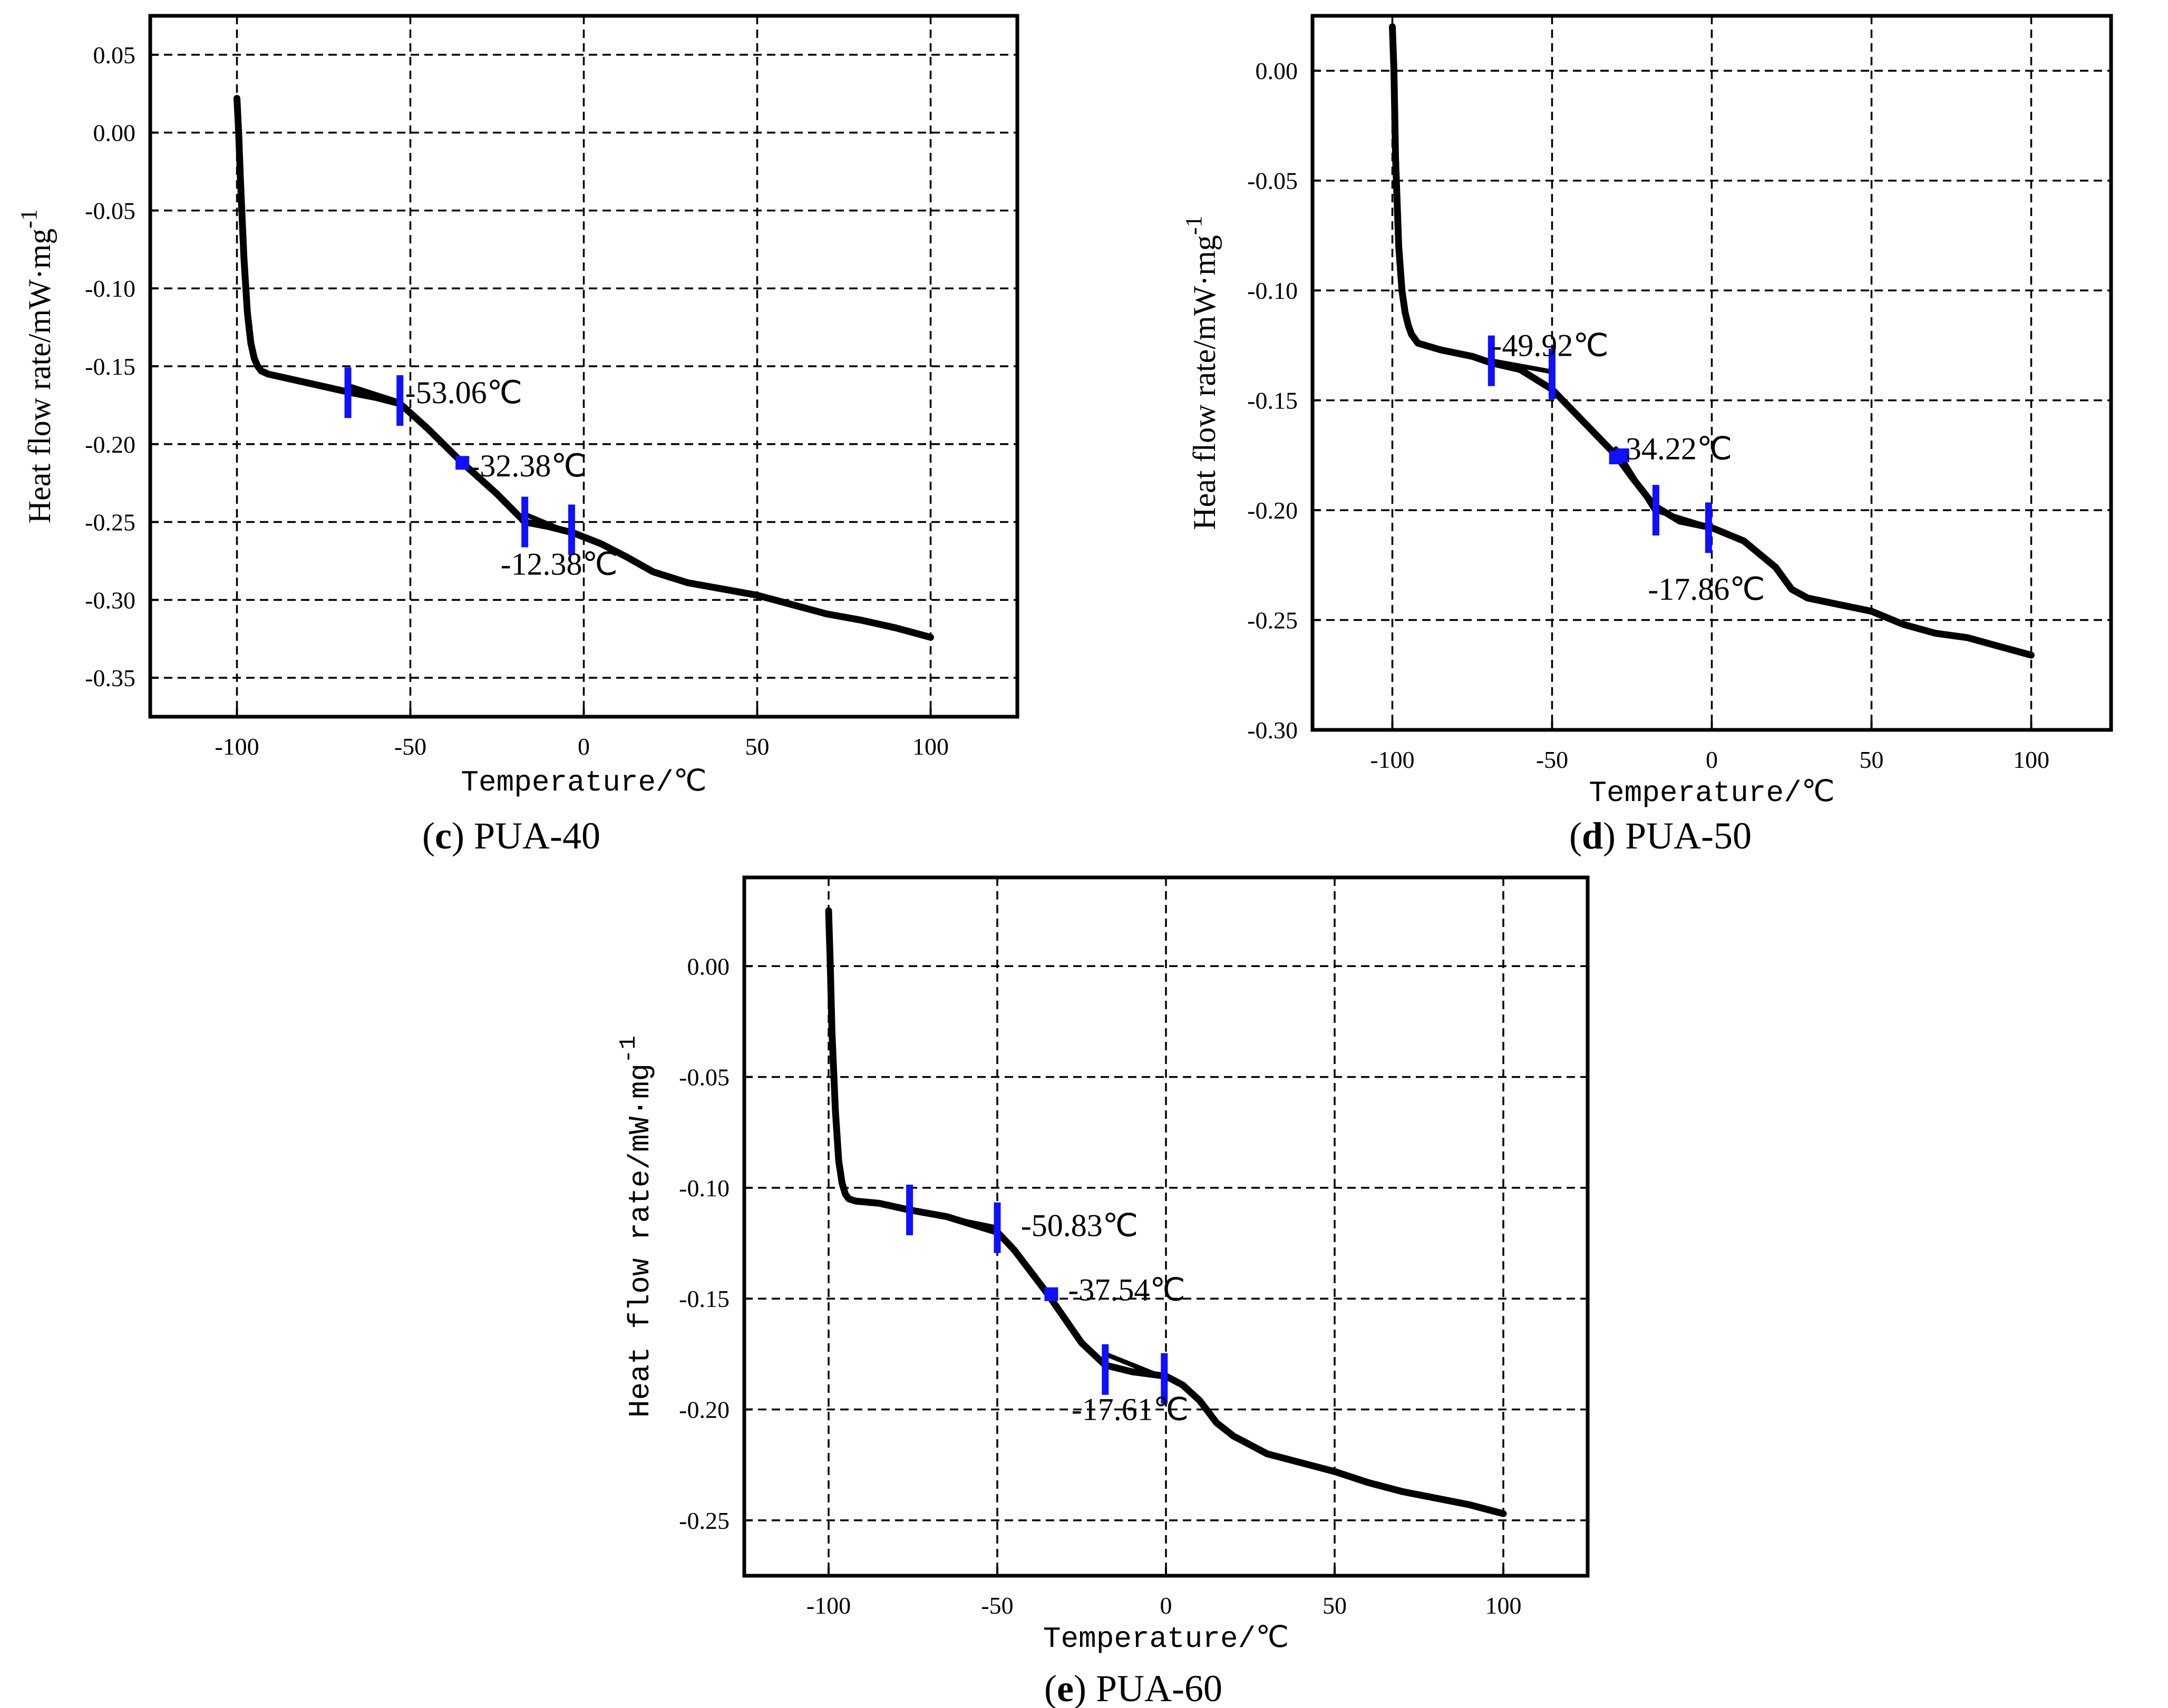 The width and height of the screenshot is (2168, 1708). Describe the element at coordinates (1684, 836) in the screenshot. I see `caption-text: PUA-50` at that location.